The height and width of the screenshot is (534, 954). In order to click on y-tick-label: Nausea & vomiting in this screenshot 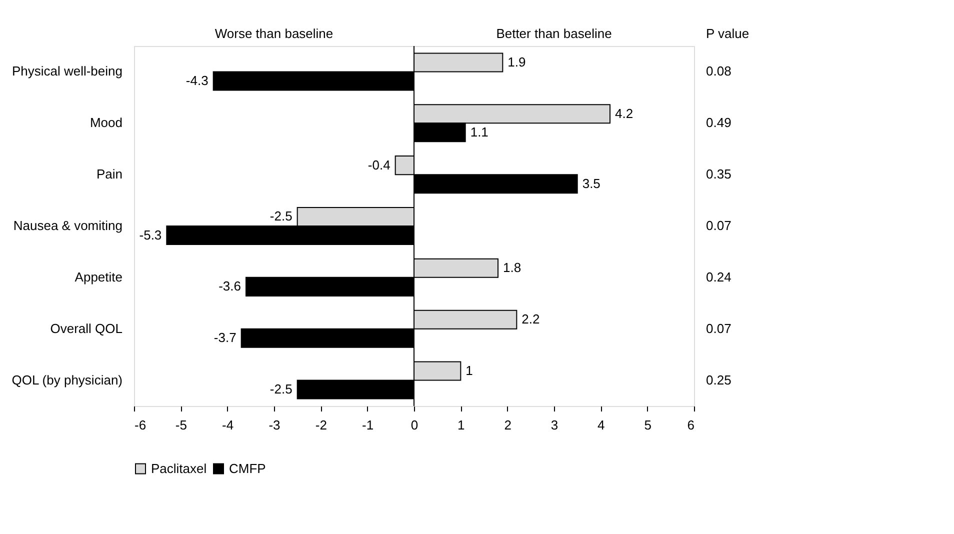, I will do `click(67, 225)`.